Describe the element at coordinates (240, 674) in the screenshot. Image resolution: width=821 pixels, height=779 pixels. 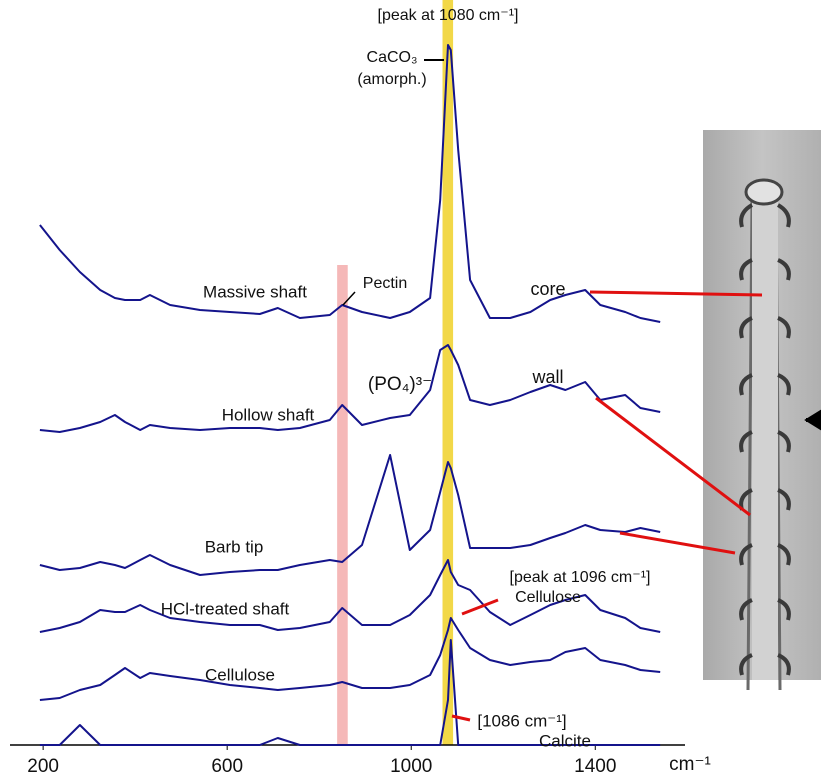
I see `series-label: Cellulose` at that location.